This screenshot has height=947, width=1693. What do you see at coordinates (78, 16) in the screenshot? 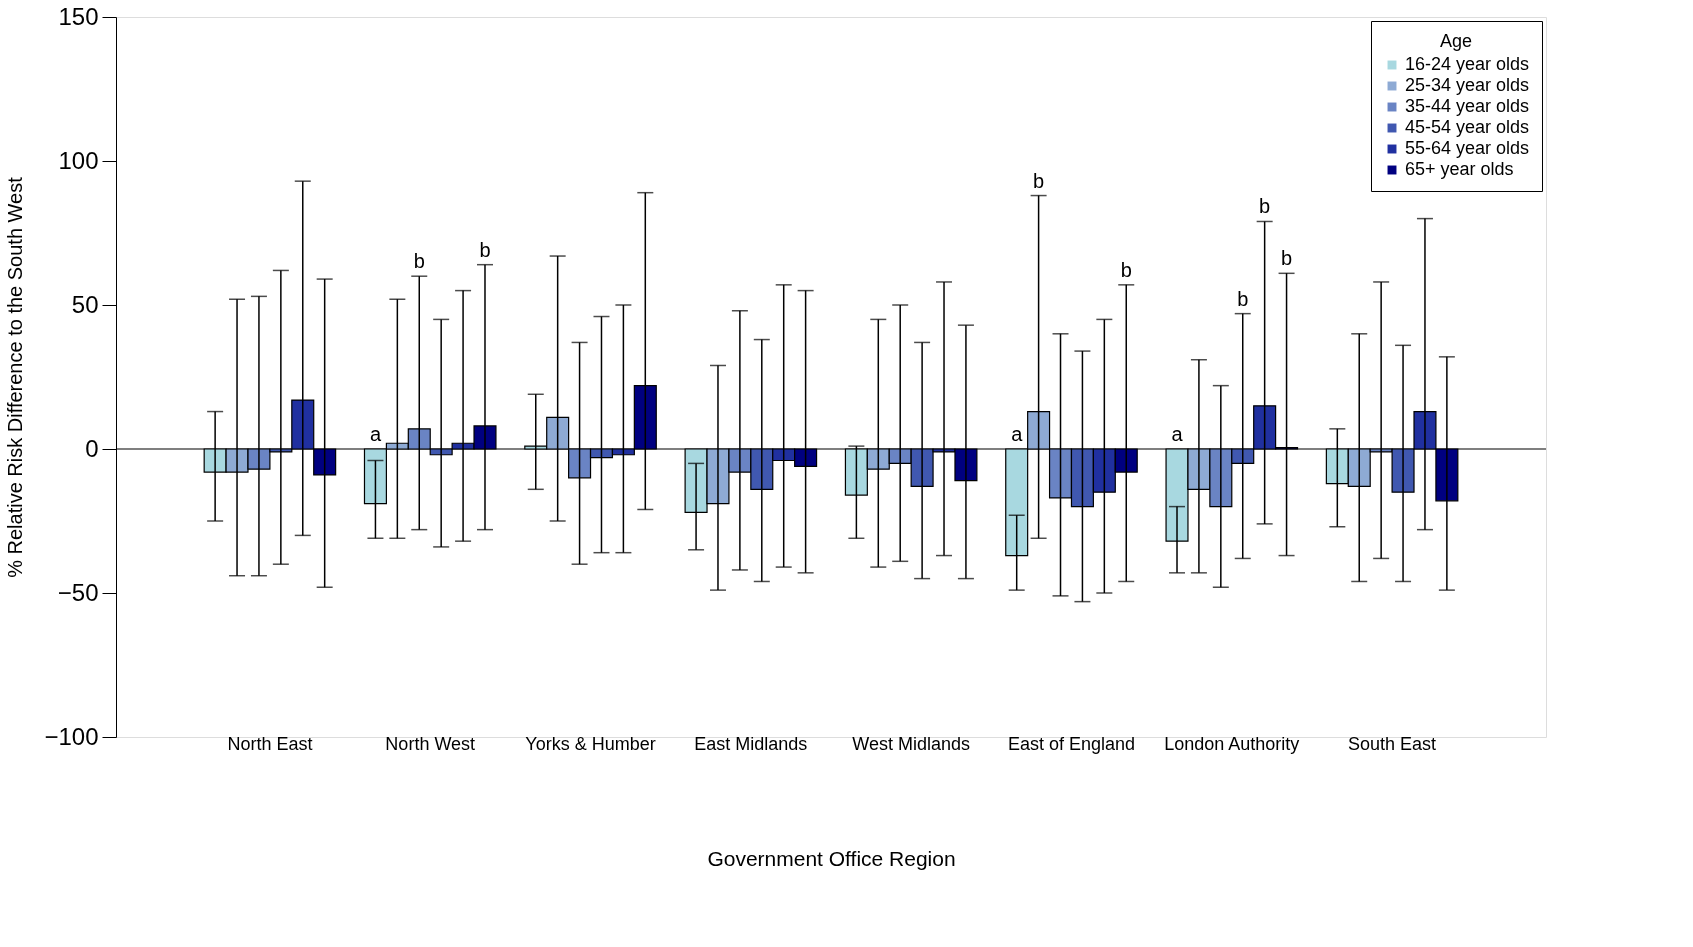
I see `y-tick-label: 150` at bounding box center [78, 16].